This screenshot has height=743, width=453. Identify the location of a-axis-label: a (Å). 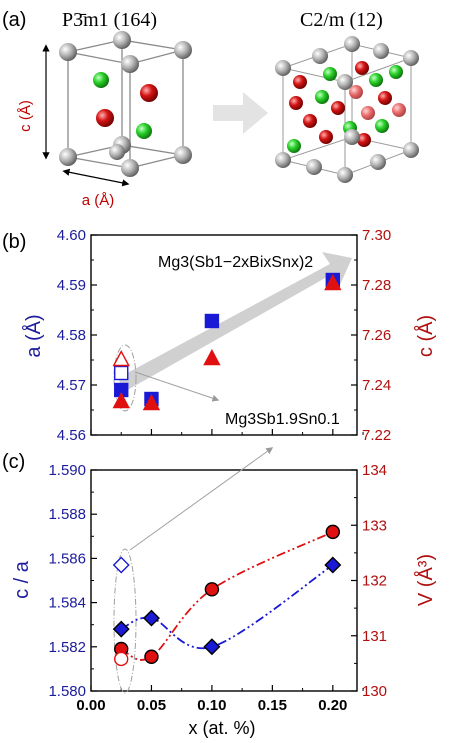
(98, 200).